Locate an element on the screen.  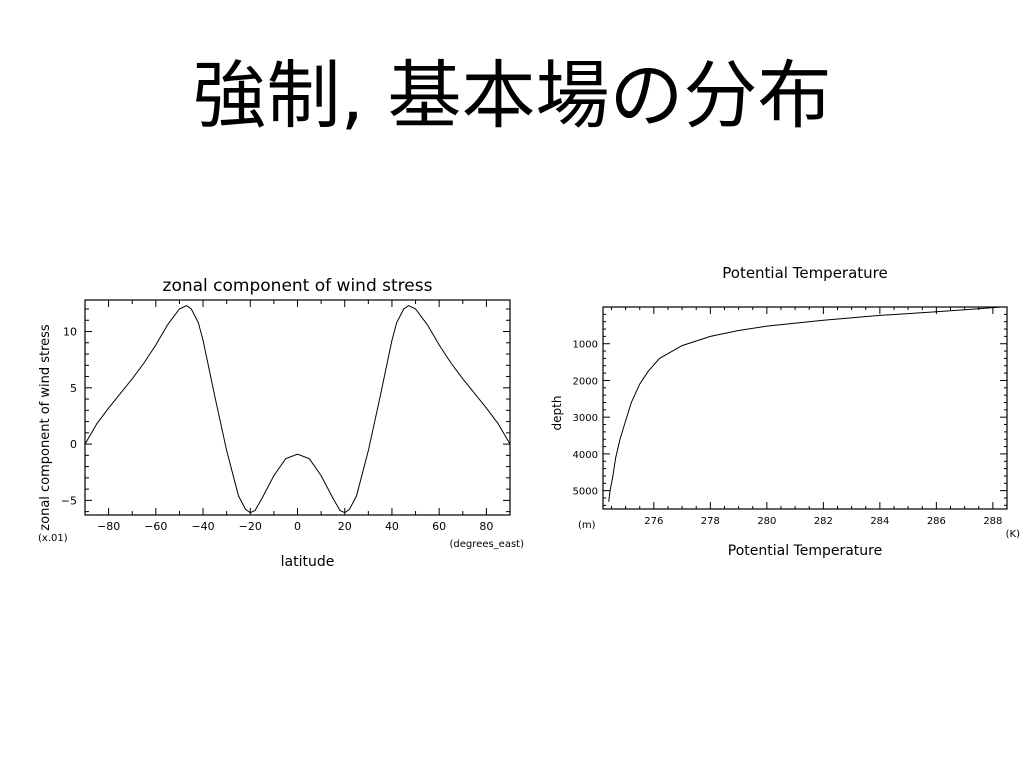
x-tick-label: −40 is located at coordinates (202, 526).